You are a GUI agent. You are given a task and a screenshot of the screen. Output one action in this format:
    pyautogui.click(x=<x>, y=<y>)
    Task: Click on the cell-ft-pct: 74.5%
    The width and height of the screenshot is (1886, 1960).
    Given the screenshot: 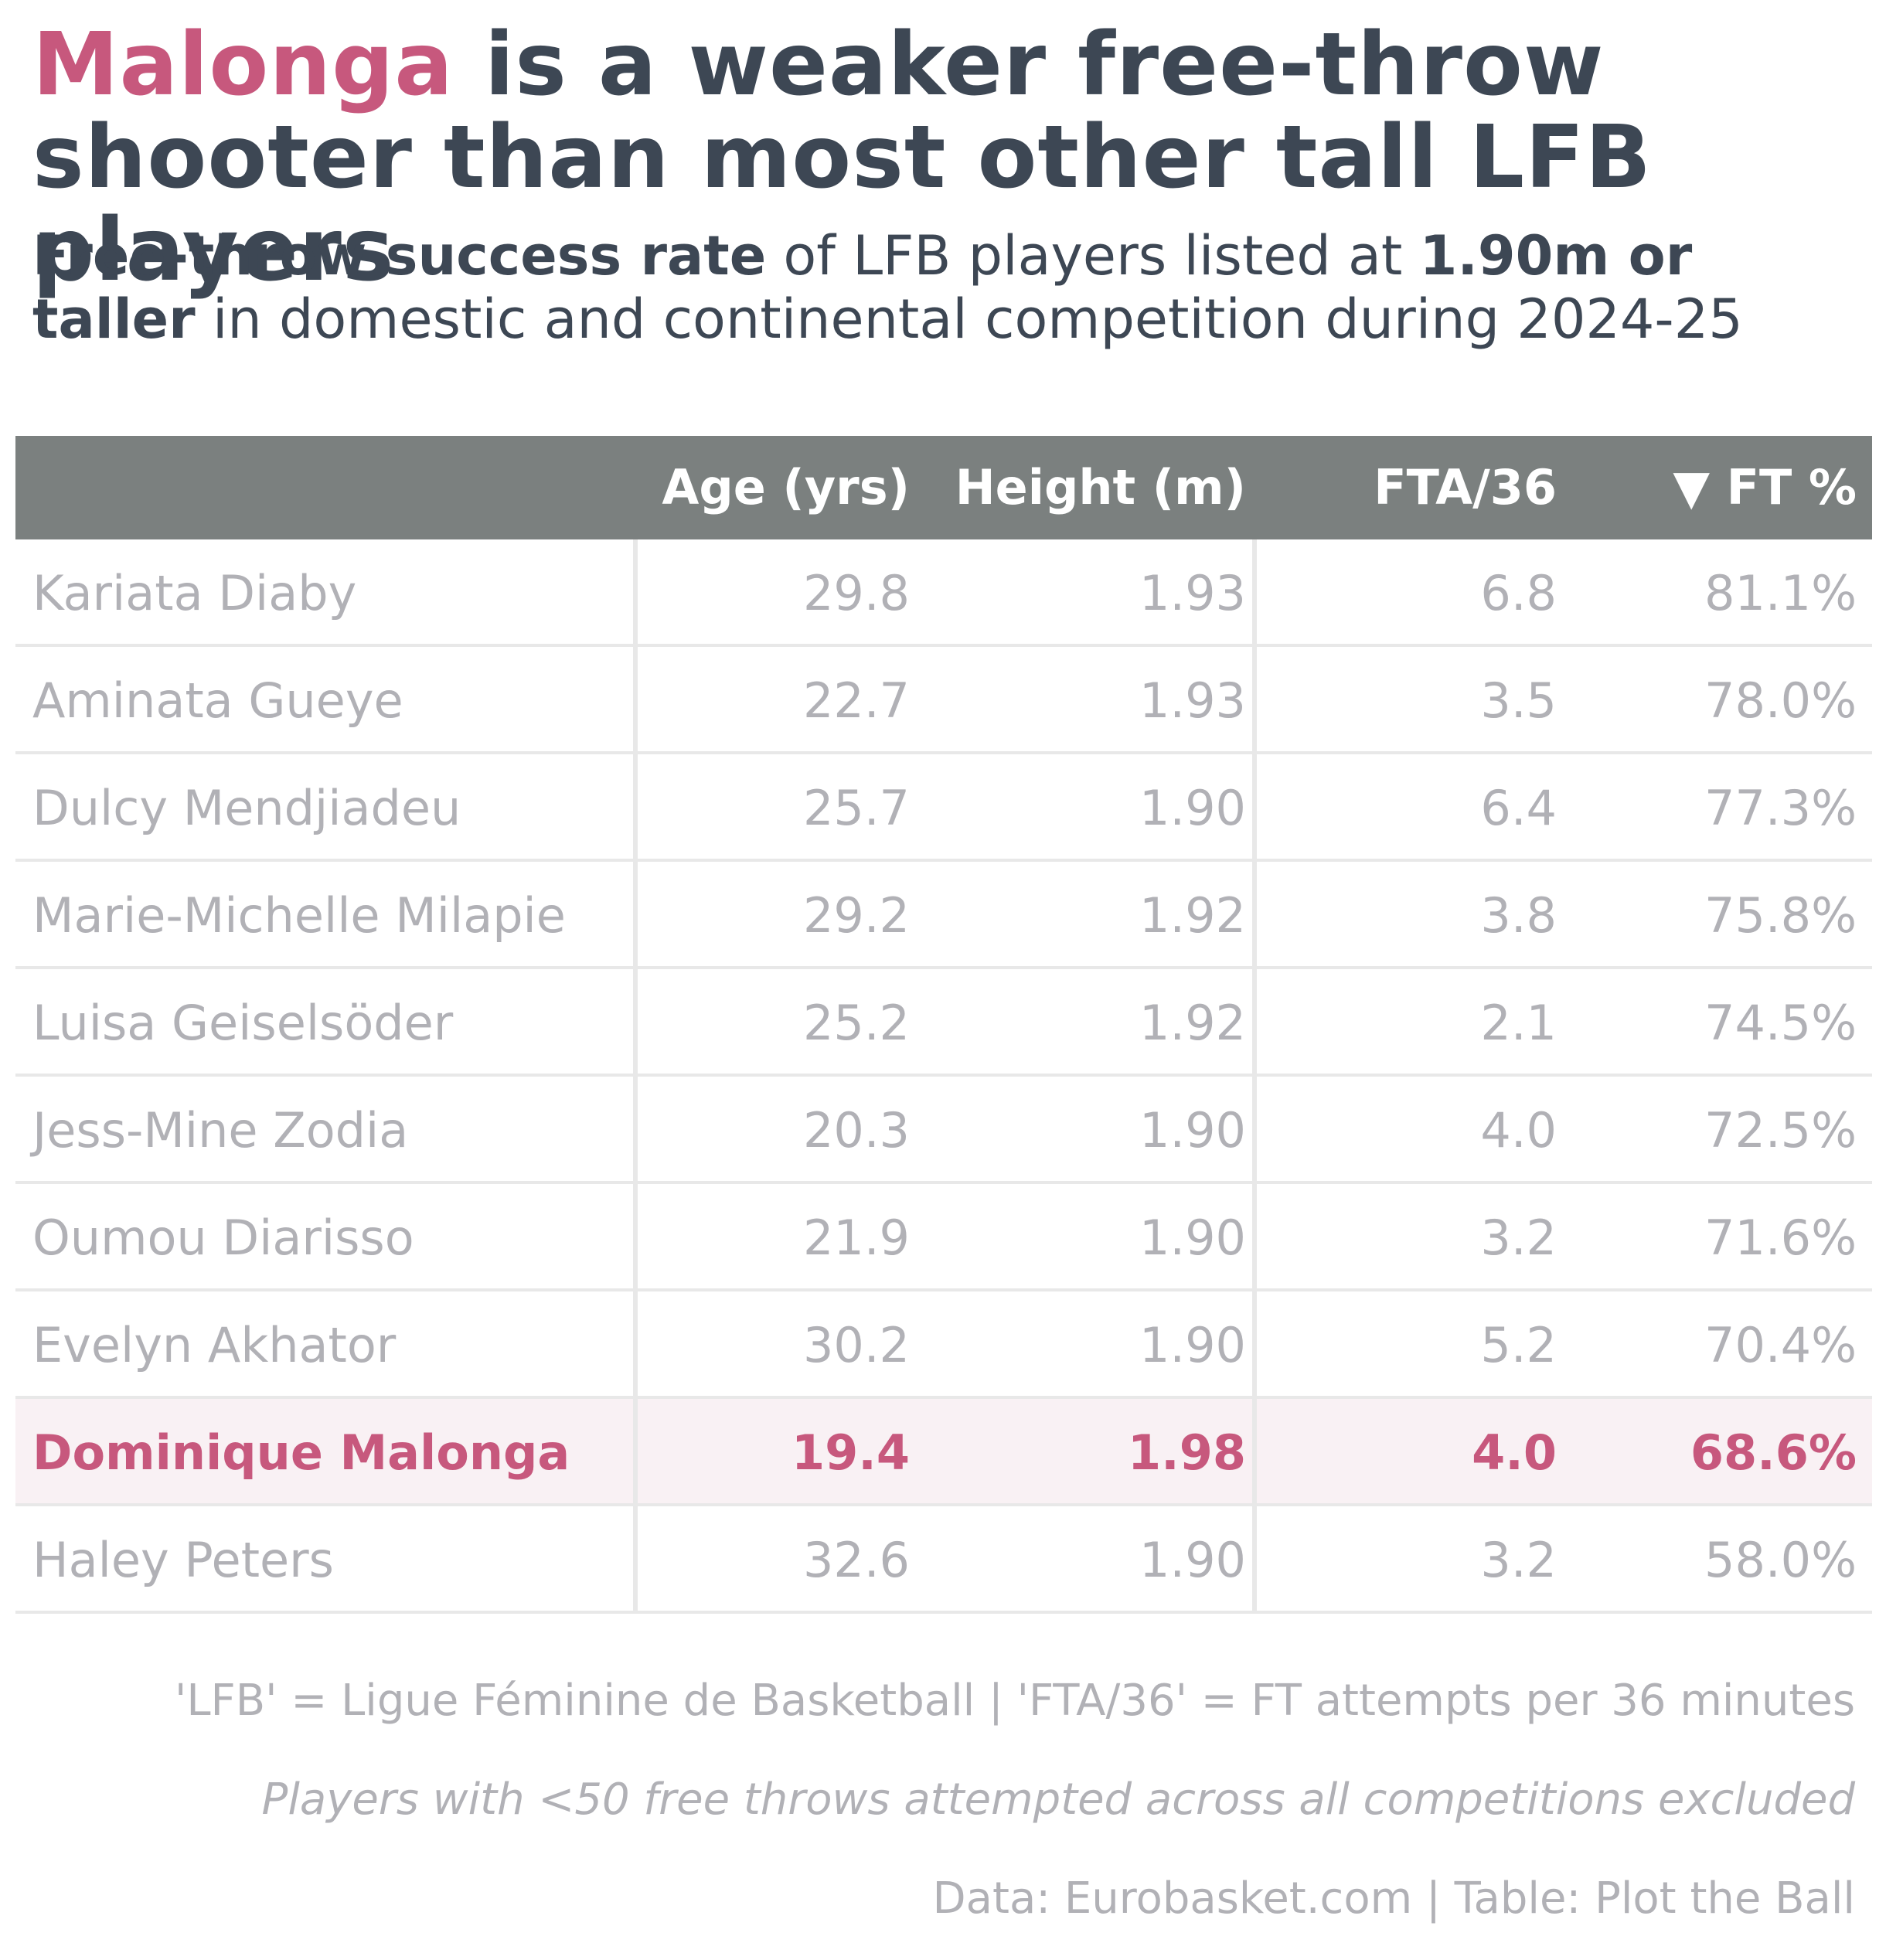 What is the action you would take?
    pyautogui.click(x=1781, y=1023)
    